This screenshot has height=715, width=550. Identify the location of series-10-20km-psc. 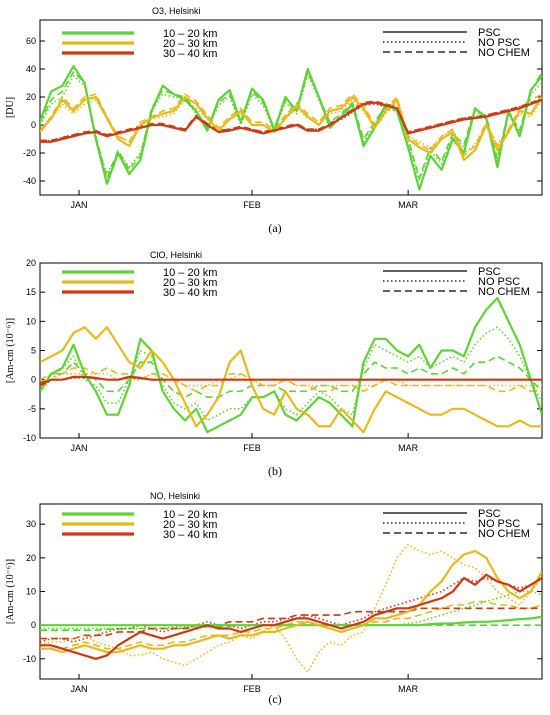
(291, 621).